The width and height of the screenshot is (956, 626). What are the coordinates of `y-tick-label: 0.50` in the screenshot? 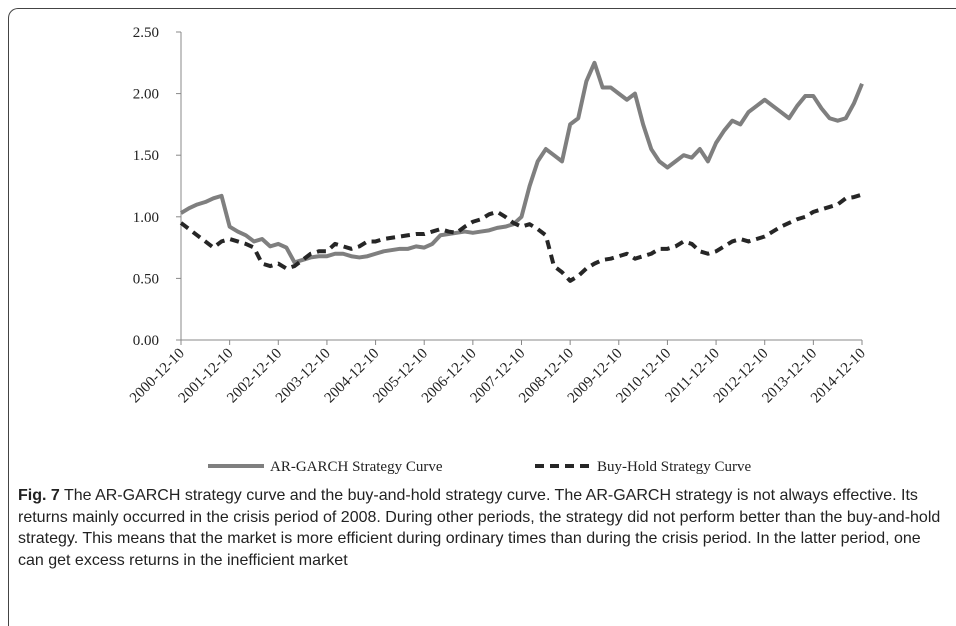 It's located at (146, 279).